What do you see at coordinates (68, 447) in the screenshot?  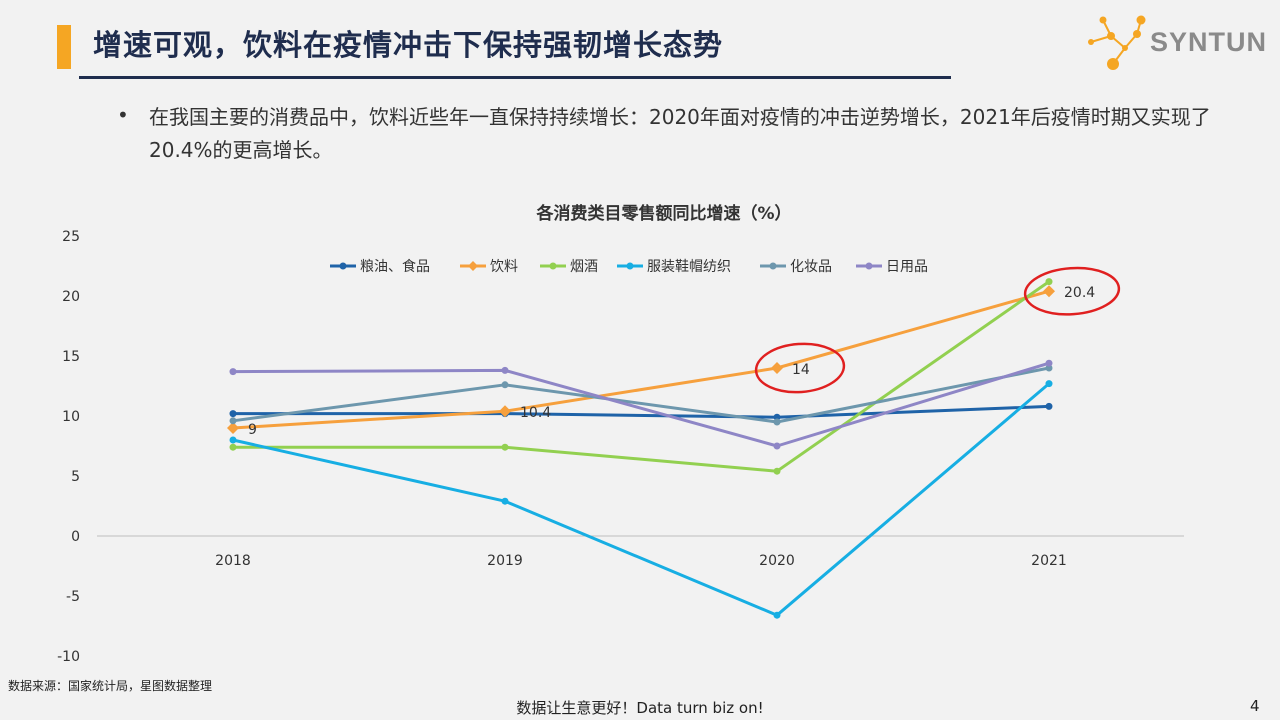 I see `y-axis-ticks: 25 20 15 10 5 0 -5 -10` at bounding box center [68, 447].